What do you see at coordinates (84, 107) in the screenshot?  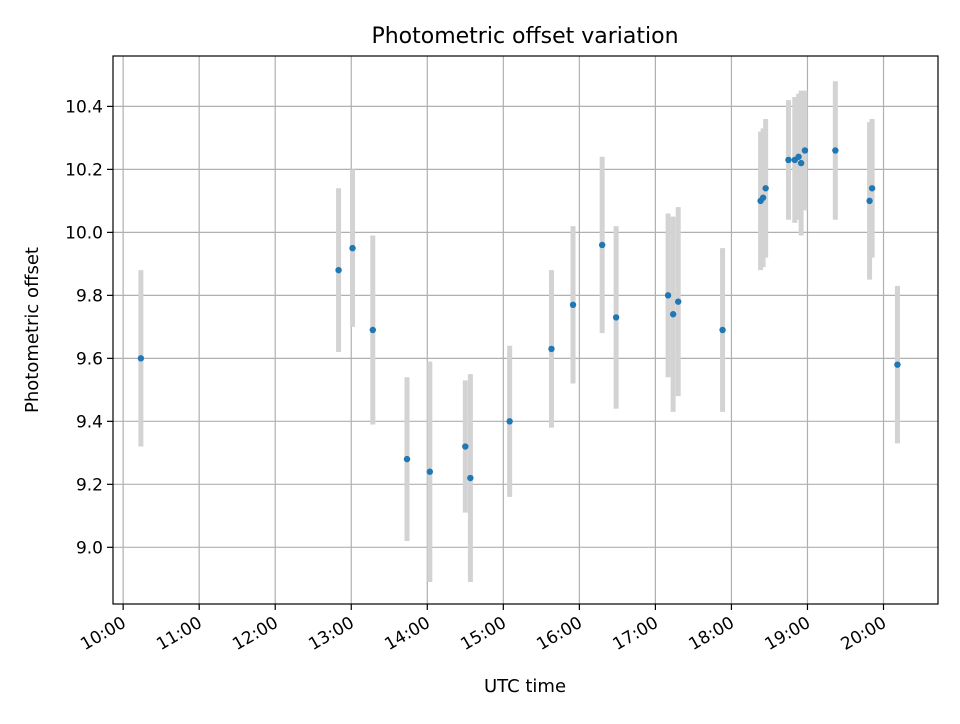 I see `y-tick-label: 10.4` at bounding box center [84, 107].